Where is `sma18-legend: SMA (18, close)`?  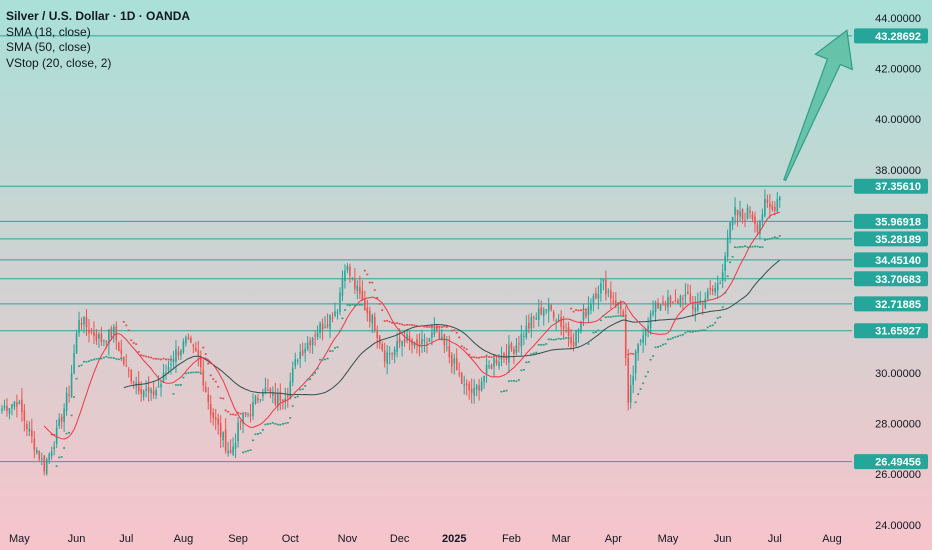 sma18-legend: SMA (18, close) is located at coordinates (48, 31).